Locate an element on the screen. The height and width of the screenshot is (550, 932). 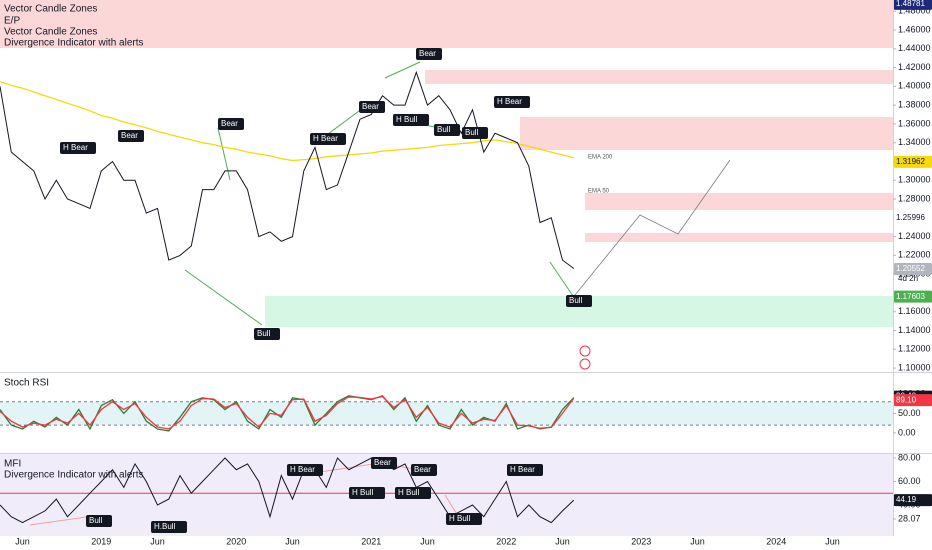
y-tick-label: 60.00 is located at coordinates (909, 481).